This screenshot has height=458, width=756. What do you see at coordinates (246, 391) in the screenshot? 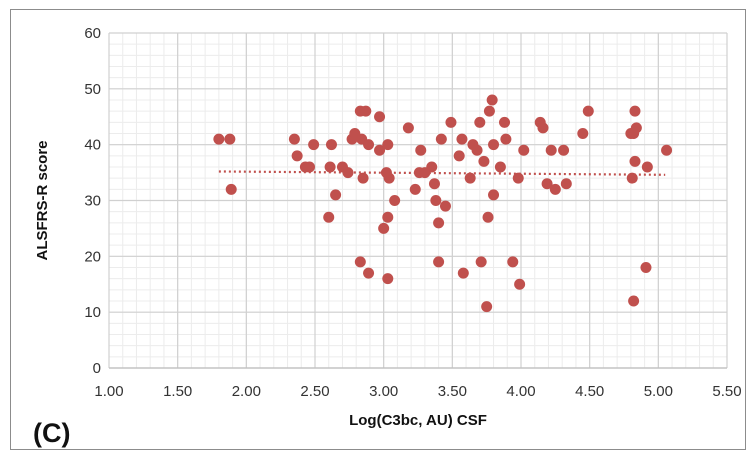
I see `x-tick-label: 2.00` at bounding box center [246, 391].